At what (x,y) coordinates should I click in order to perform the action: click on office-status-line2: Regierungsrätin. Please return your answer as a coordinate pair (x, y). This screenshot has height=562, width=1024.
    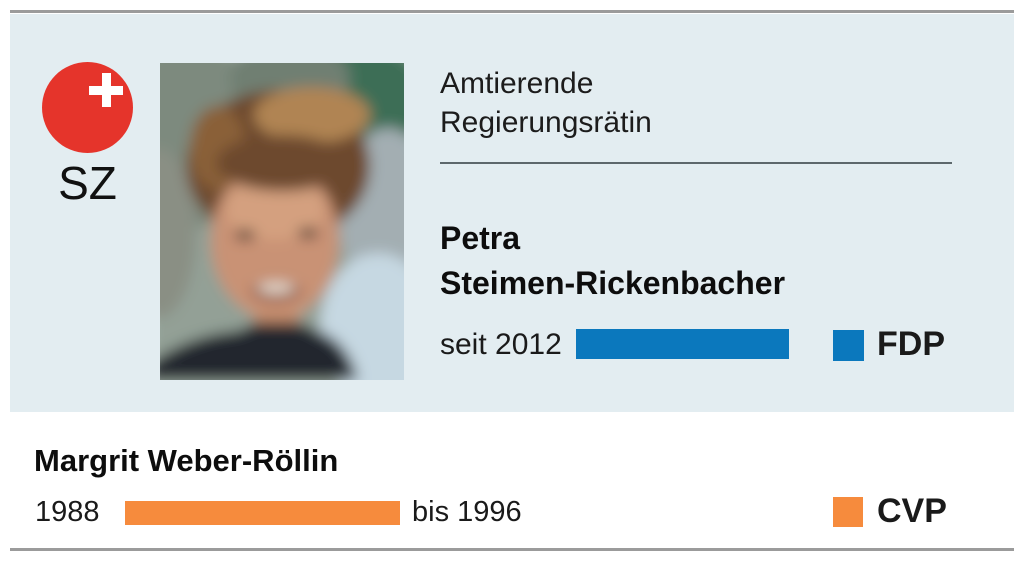
    Looking at the image, I should click on (546, 122).